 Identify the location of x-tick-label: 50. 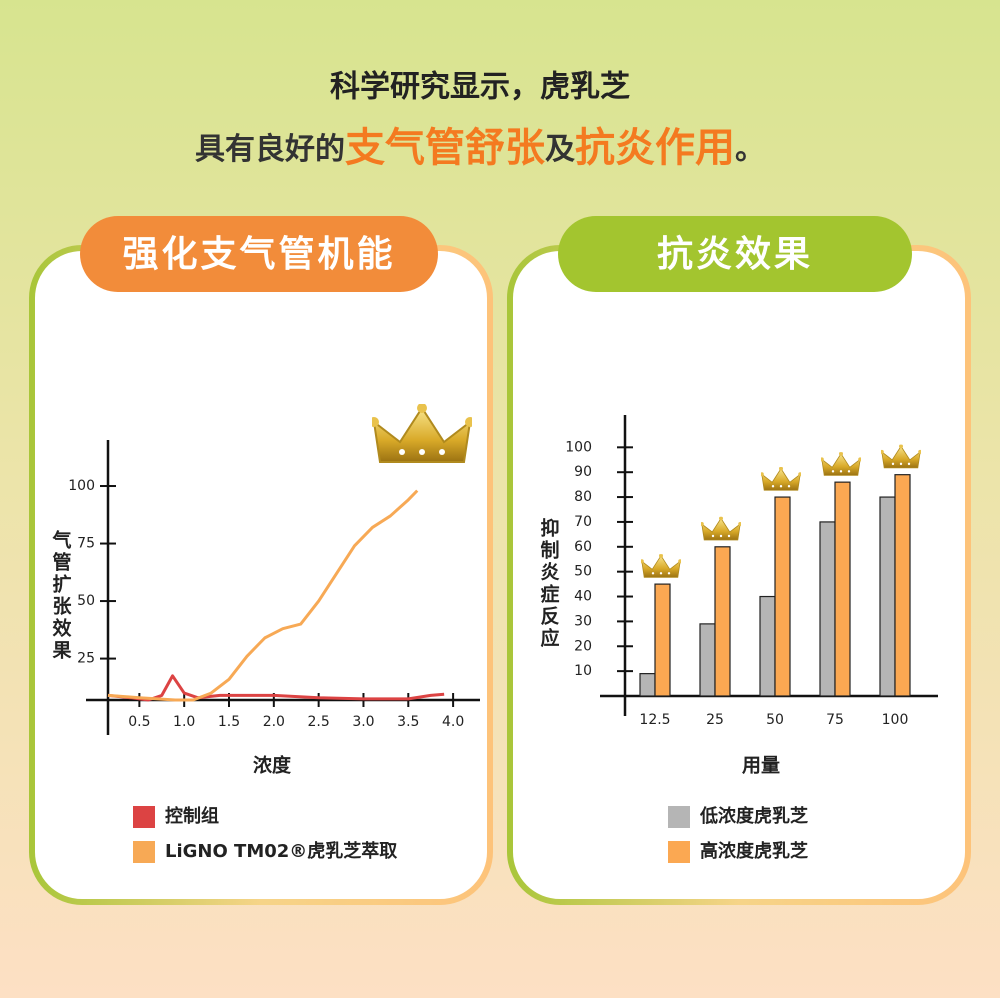
(775, 720).